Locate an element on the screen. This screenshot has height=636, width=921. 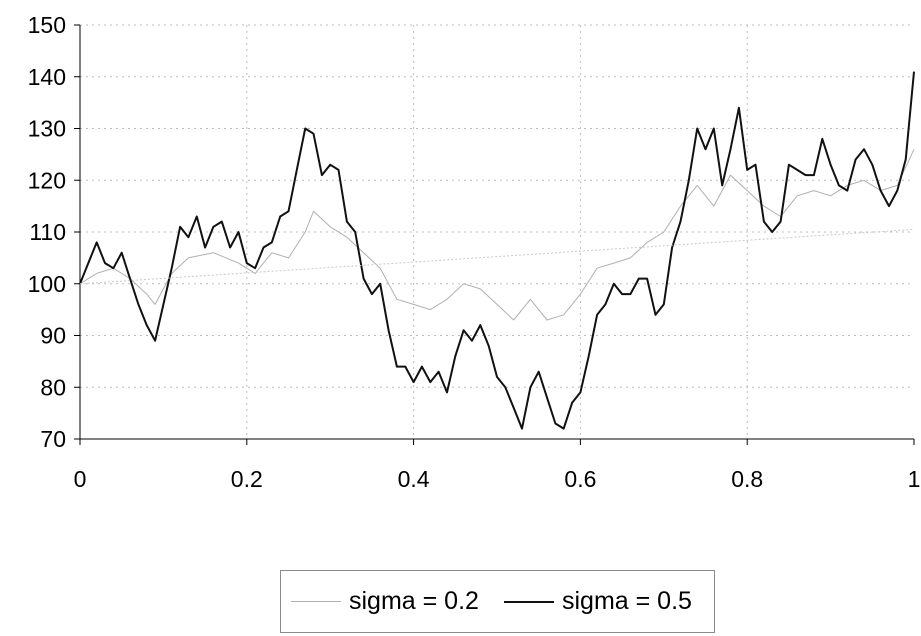
legend-label-sigma-0-5: sigma = 0.5 is located at coordinates (627, 601).